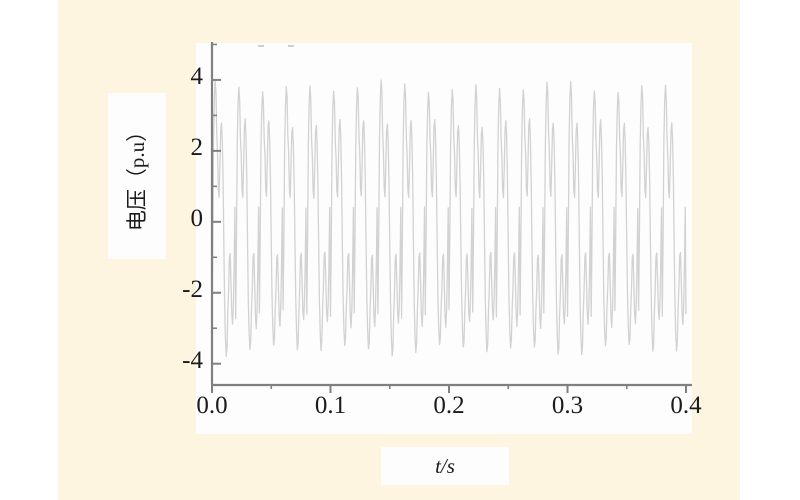 The width and height of the screenshot is (800, 500). What do you see at coordinates (330, 405) in the screenshot?
I see `x-tick-label: 0.1` at bounding box center [330, 405].